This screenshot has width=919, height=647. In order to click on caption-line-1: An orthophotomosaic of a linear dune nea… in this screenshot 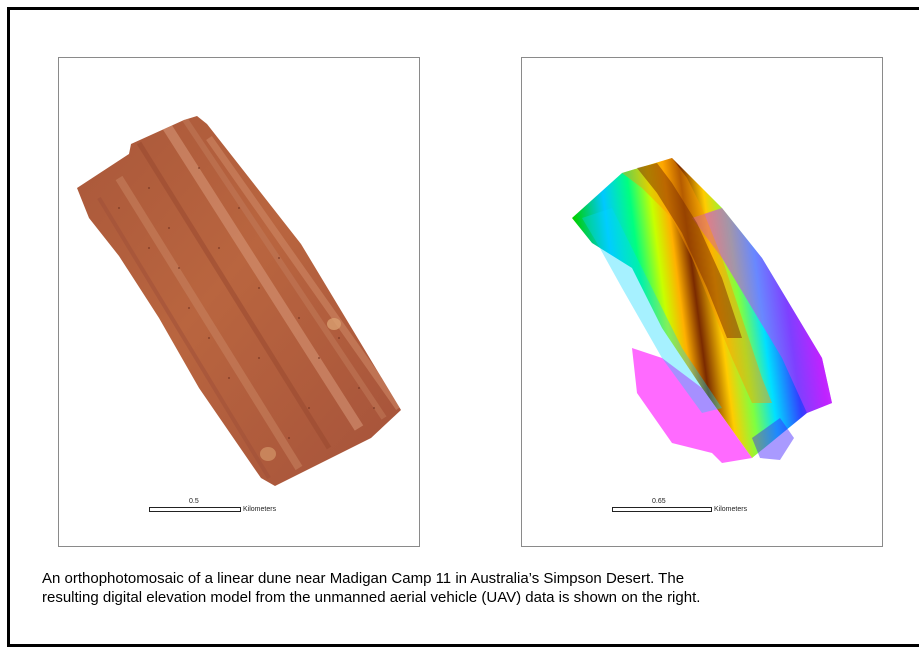, I will do `click(363, 578)`.